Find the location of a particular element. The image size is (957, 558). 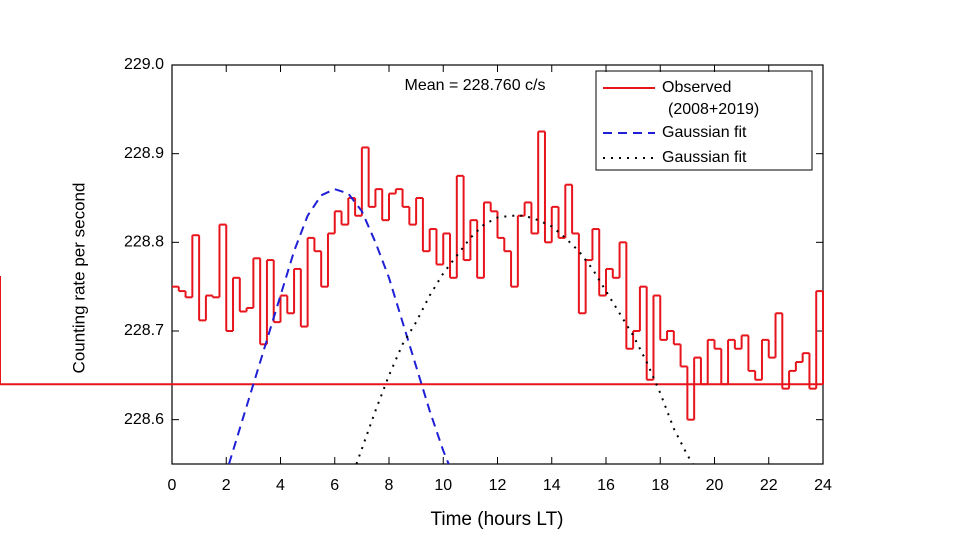

y-tick-label: 228.7 is located at coordinates (144, 330).